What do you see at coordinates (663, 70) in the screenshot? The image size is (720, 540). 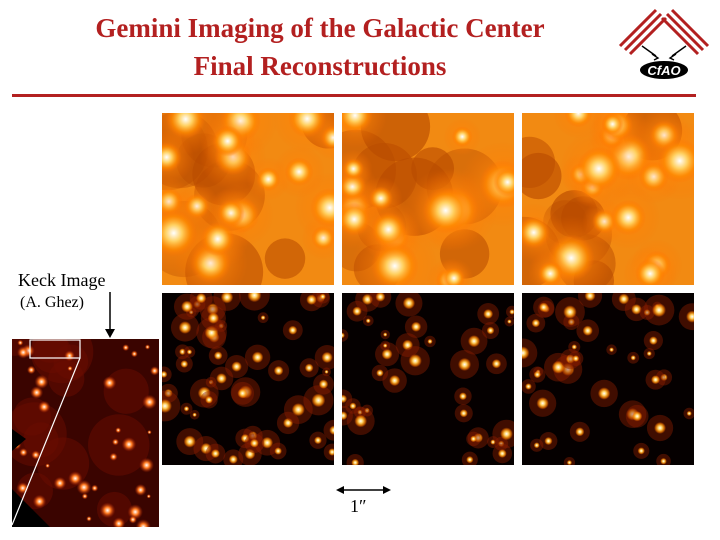 I see `svg-text: CfAO` at bounding box center [663, 70].